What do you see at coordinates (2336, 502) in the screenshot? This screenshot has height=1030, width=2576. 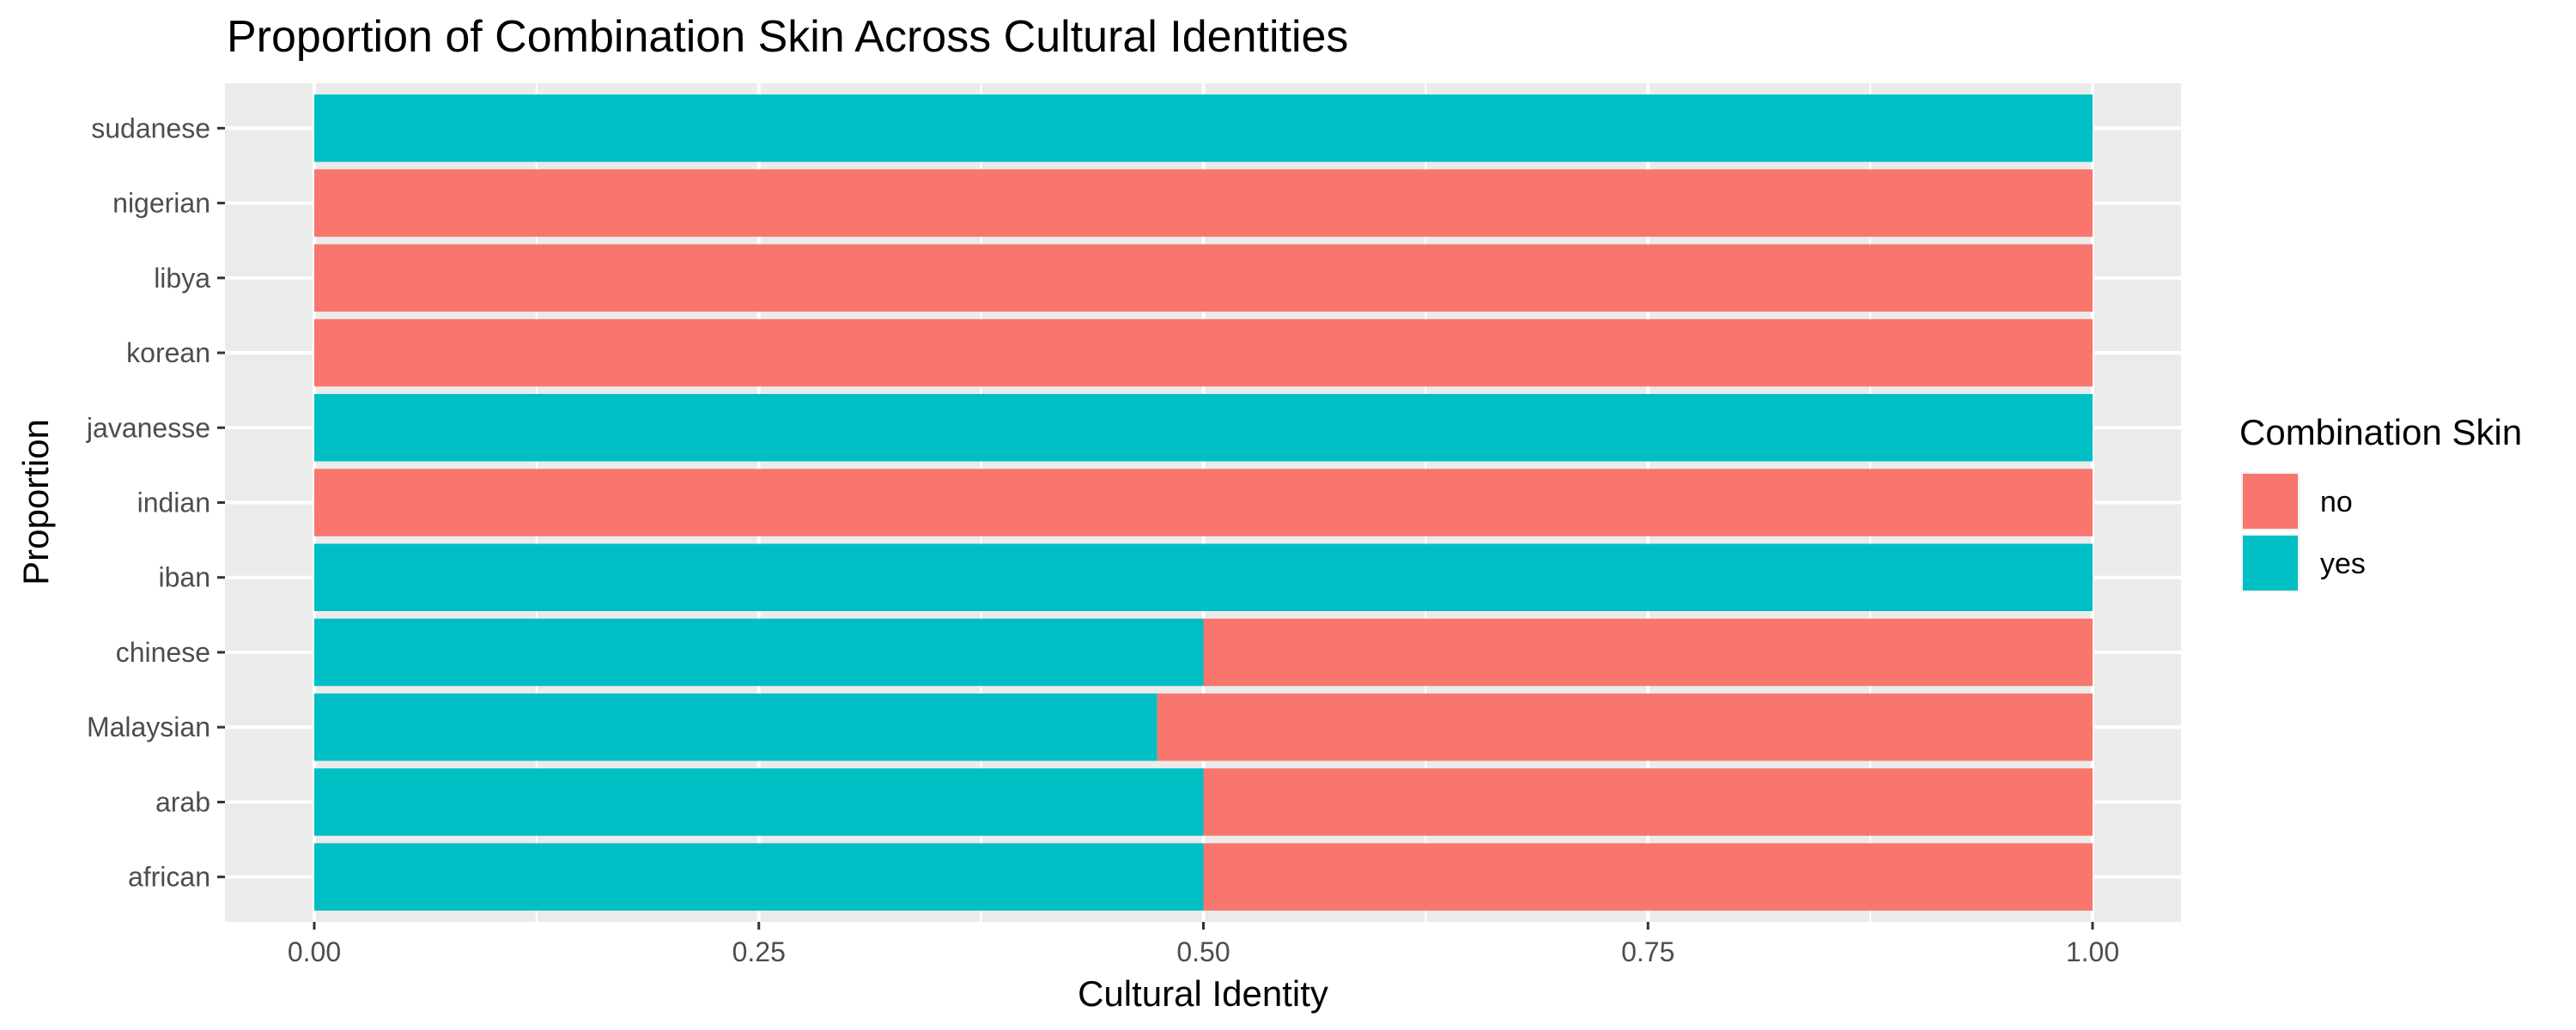 I see `legend-label-no: no` at bounding box center [2336, 502].